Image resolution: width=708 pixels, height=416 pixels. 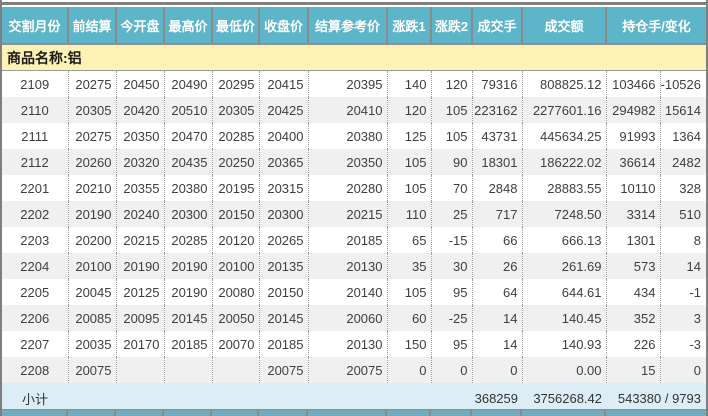 What do you see at coordinates (452, 26) in the screenshot?
I see `col-header-change2: 涨跌2` at bounding box center [452, 26].